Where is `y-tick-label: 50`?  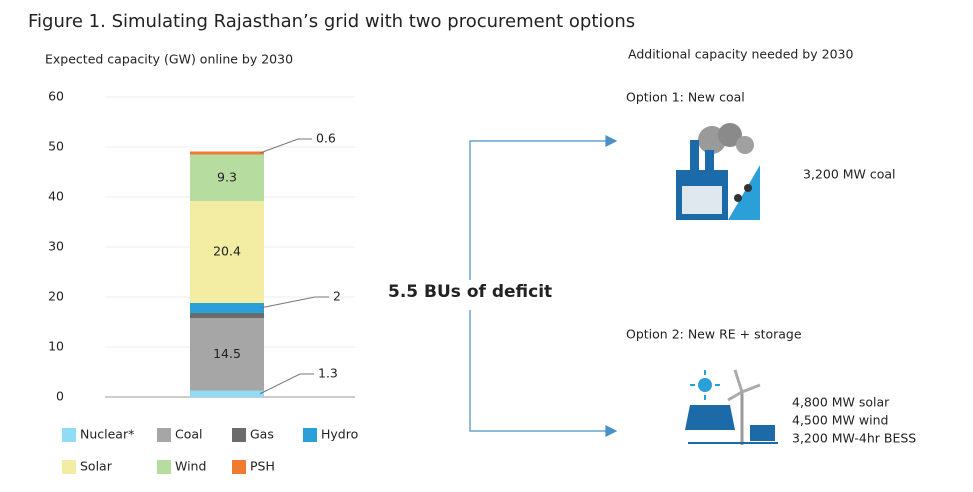
y-tick-label: 50 is located at coordinates (56, 146).